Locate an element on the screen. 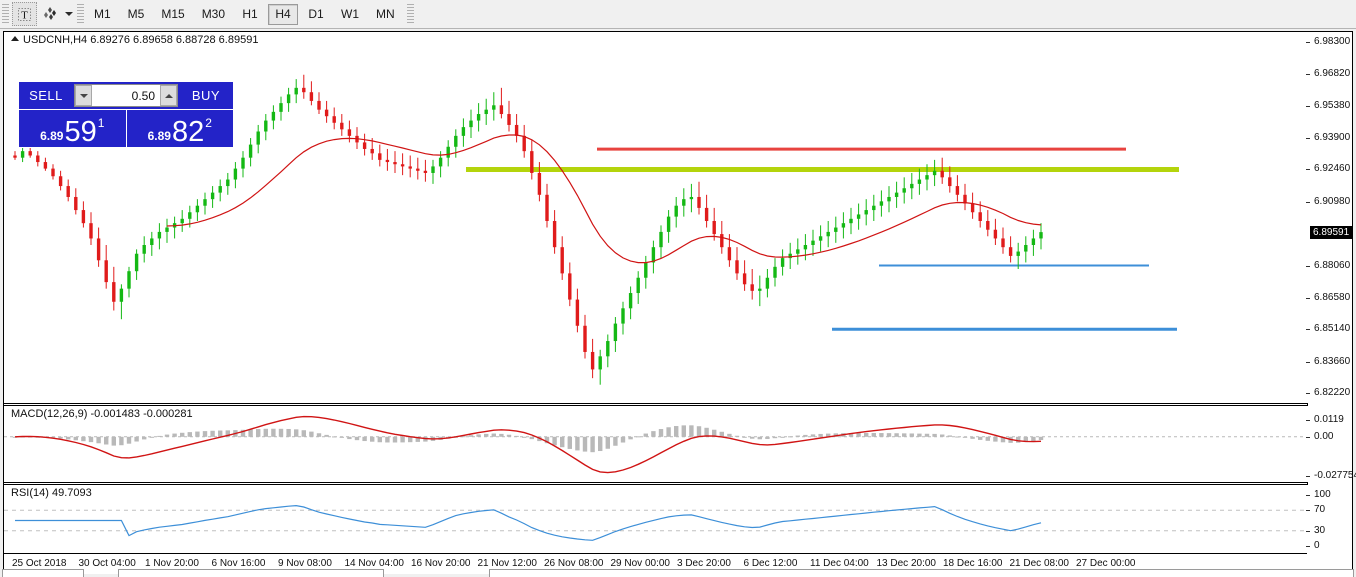  macd-pane: MACD(12,26,9) -0.001483 -0.000281 is located at coordinates (655, 444).